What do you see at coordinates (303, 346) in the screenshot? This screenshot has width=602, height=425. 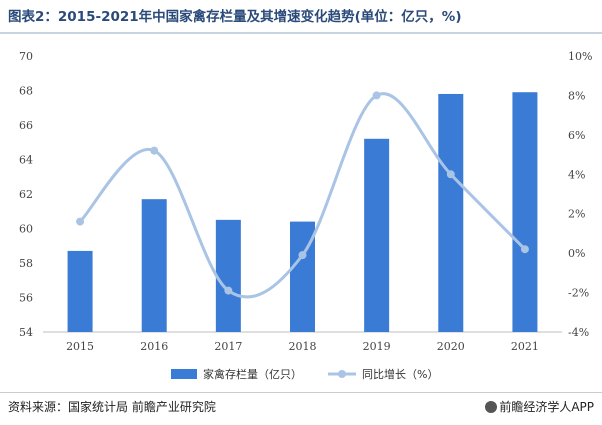 I see `x-axis-tick-label: 2018` at bounding box center [303, 346].